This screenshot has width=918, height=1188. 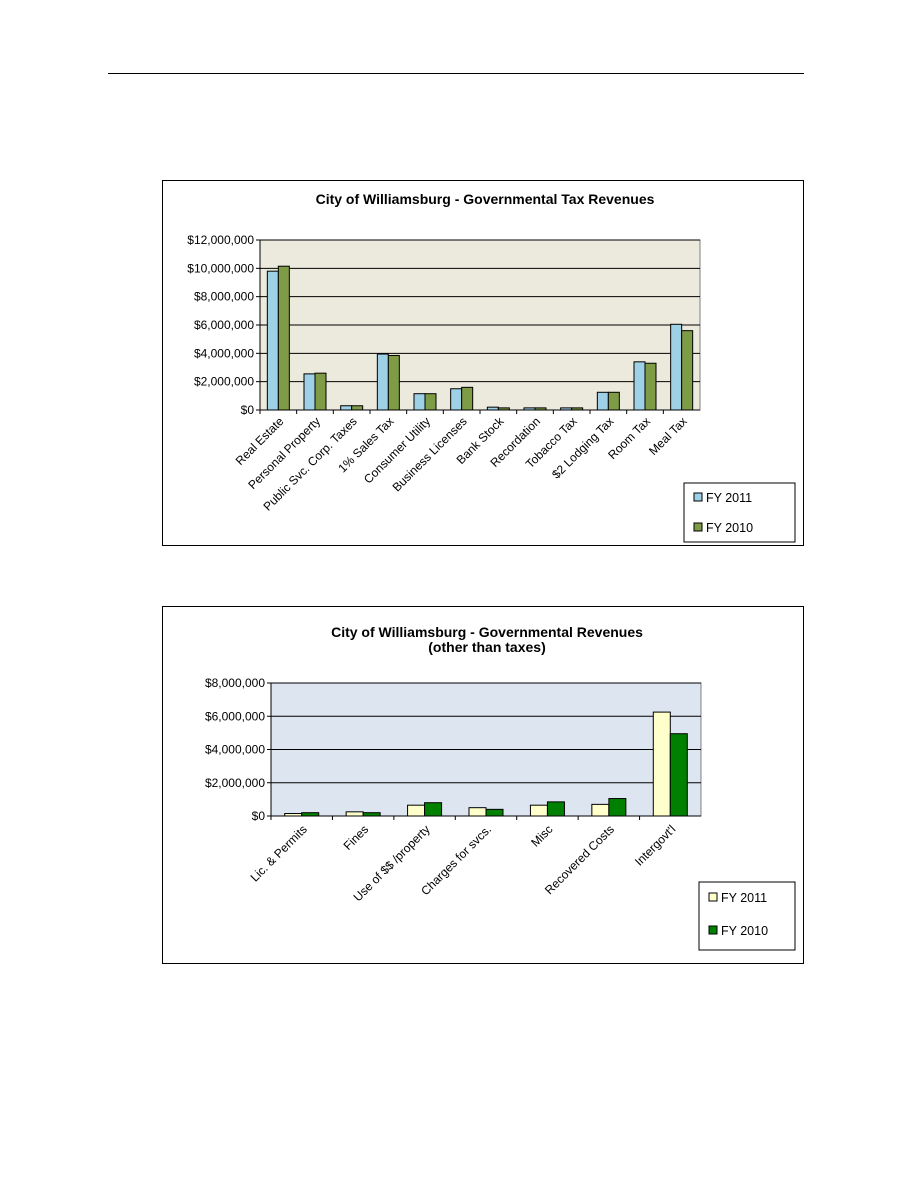 I want to click on page-header-rule, so click(x=456, y=73).